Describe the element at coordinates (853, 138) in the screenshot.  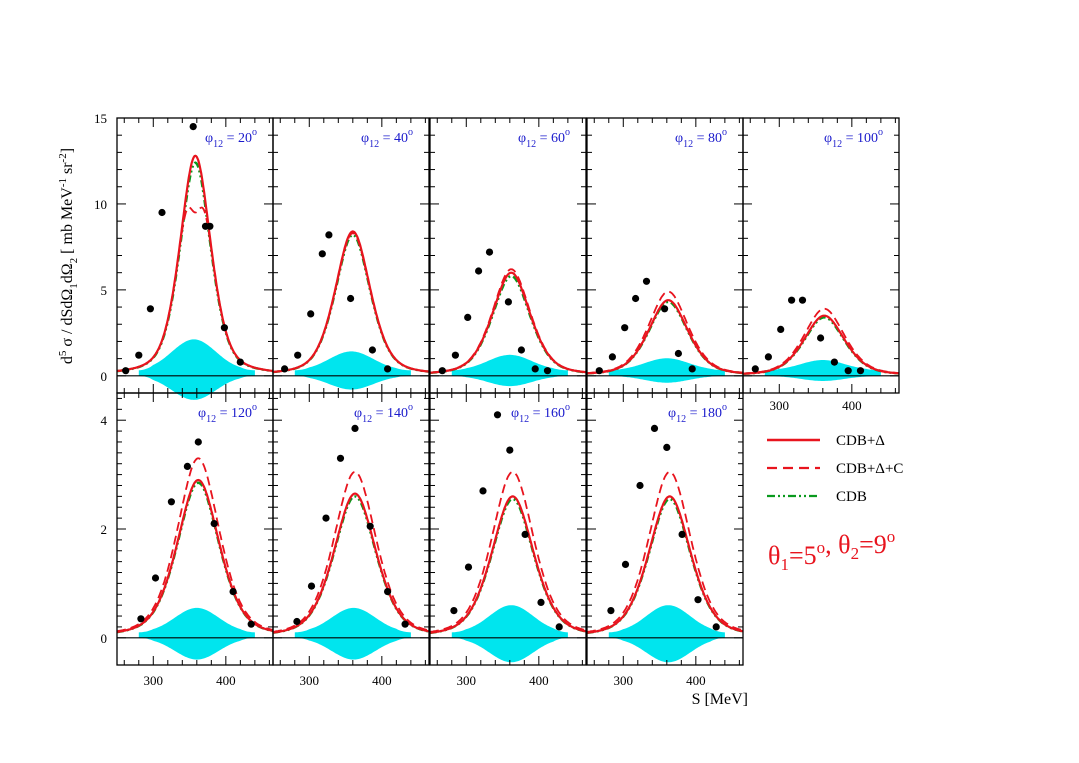
I see `panel-phi-label: φ12 = 100o` at that location.